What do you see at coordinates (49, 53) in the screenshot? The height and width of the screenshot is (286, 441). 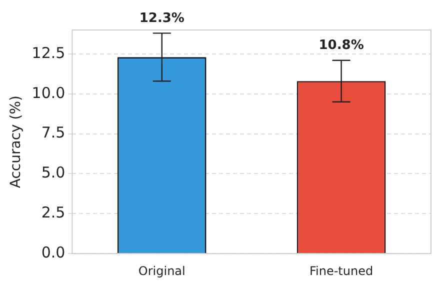 I see `y-tick-label: 12.5` at bounding box center [49, 53].